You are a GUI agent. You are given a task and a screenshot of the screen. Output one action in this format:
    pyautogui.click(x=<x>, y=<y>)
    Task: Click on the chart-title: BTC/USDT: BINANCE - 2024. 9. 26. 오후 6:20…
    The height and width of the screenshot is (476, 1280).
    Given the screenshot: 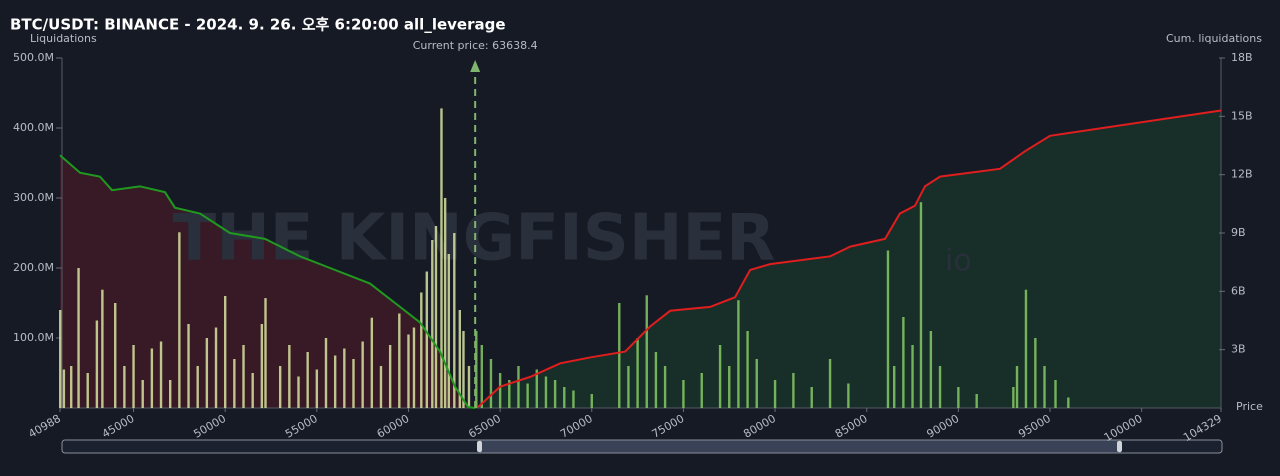 What is the action you would take?
    pyautogui.click(x=258, y=25)
    